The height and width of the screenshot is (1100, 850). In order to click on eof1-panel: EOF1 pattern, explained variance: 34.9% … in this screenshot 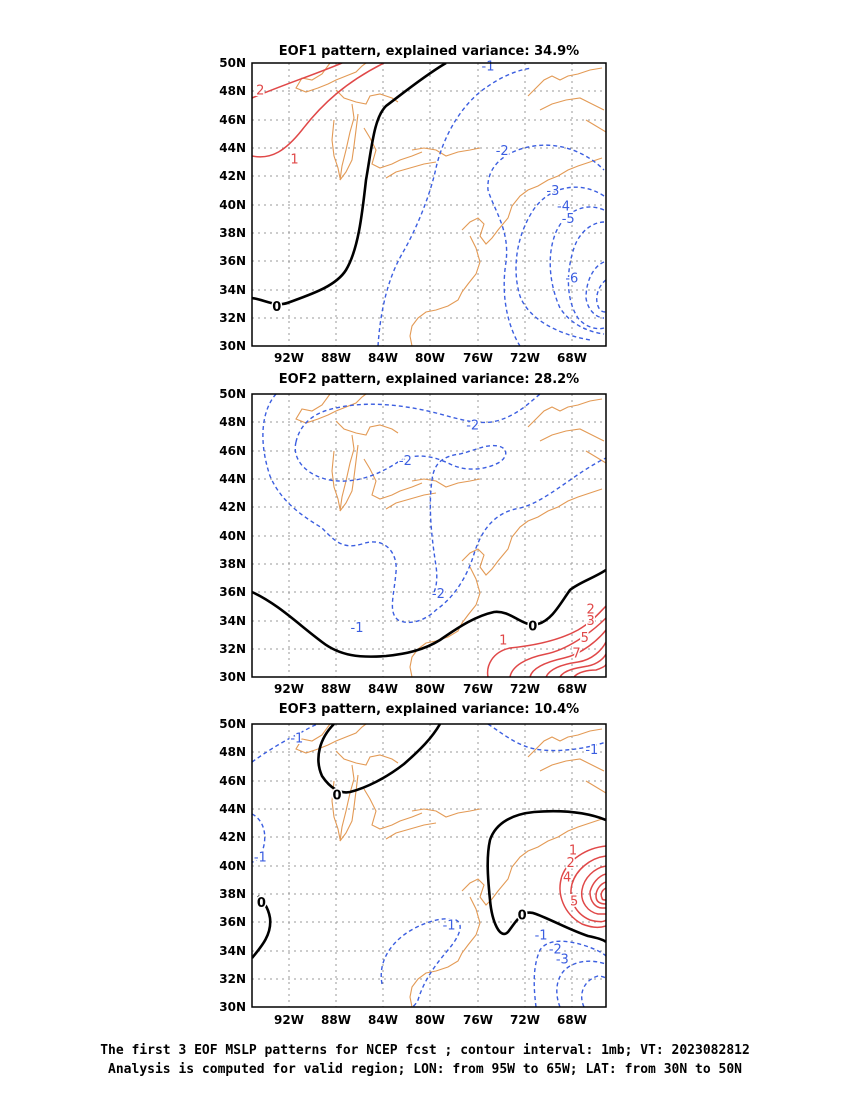, I will do `click(413, 204)`.